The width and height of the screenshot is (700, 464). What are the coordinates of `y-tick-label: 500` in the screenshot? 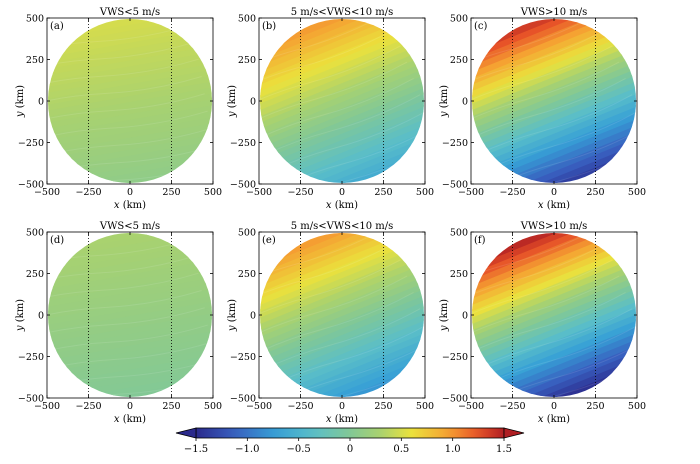 It's located at (459, 19).